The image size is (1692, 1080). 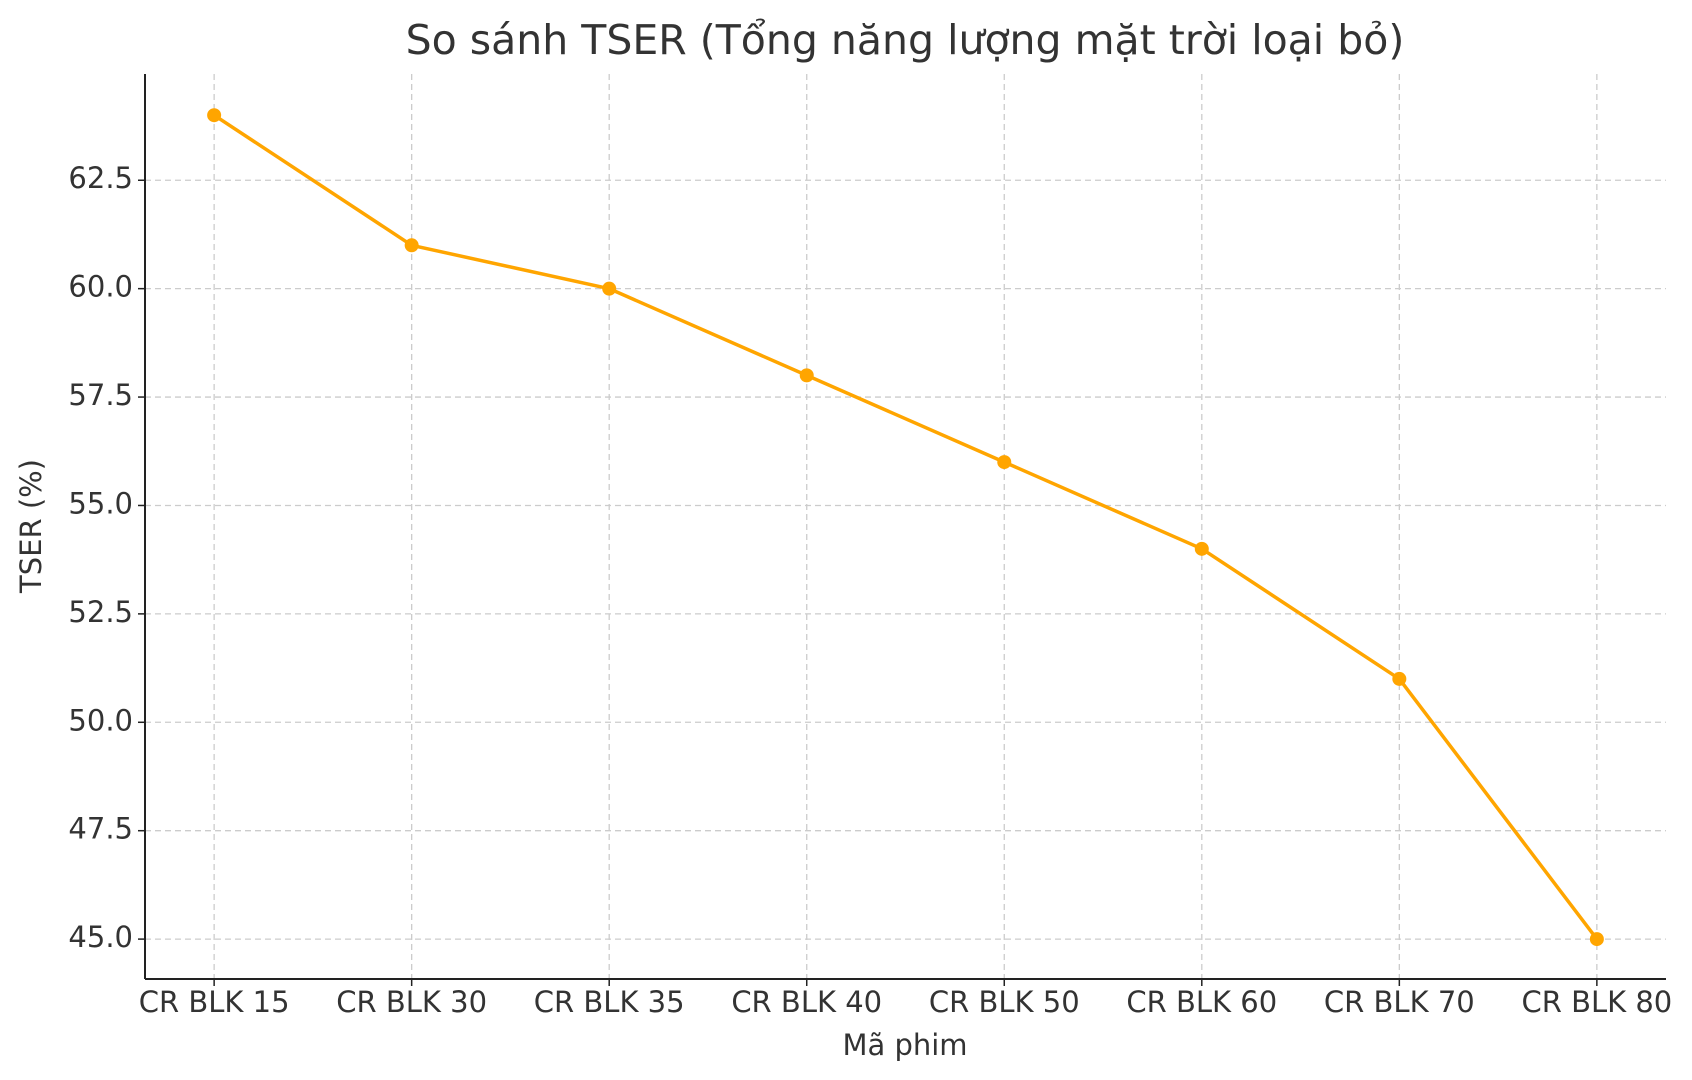 I want to click on x-tick-label: CR BLK 15, so click(x=214, y=1002).